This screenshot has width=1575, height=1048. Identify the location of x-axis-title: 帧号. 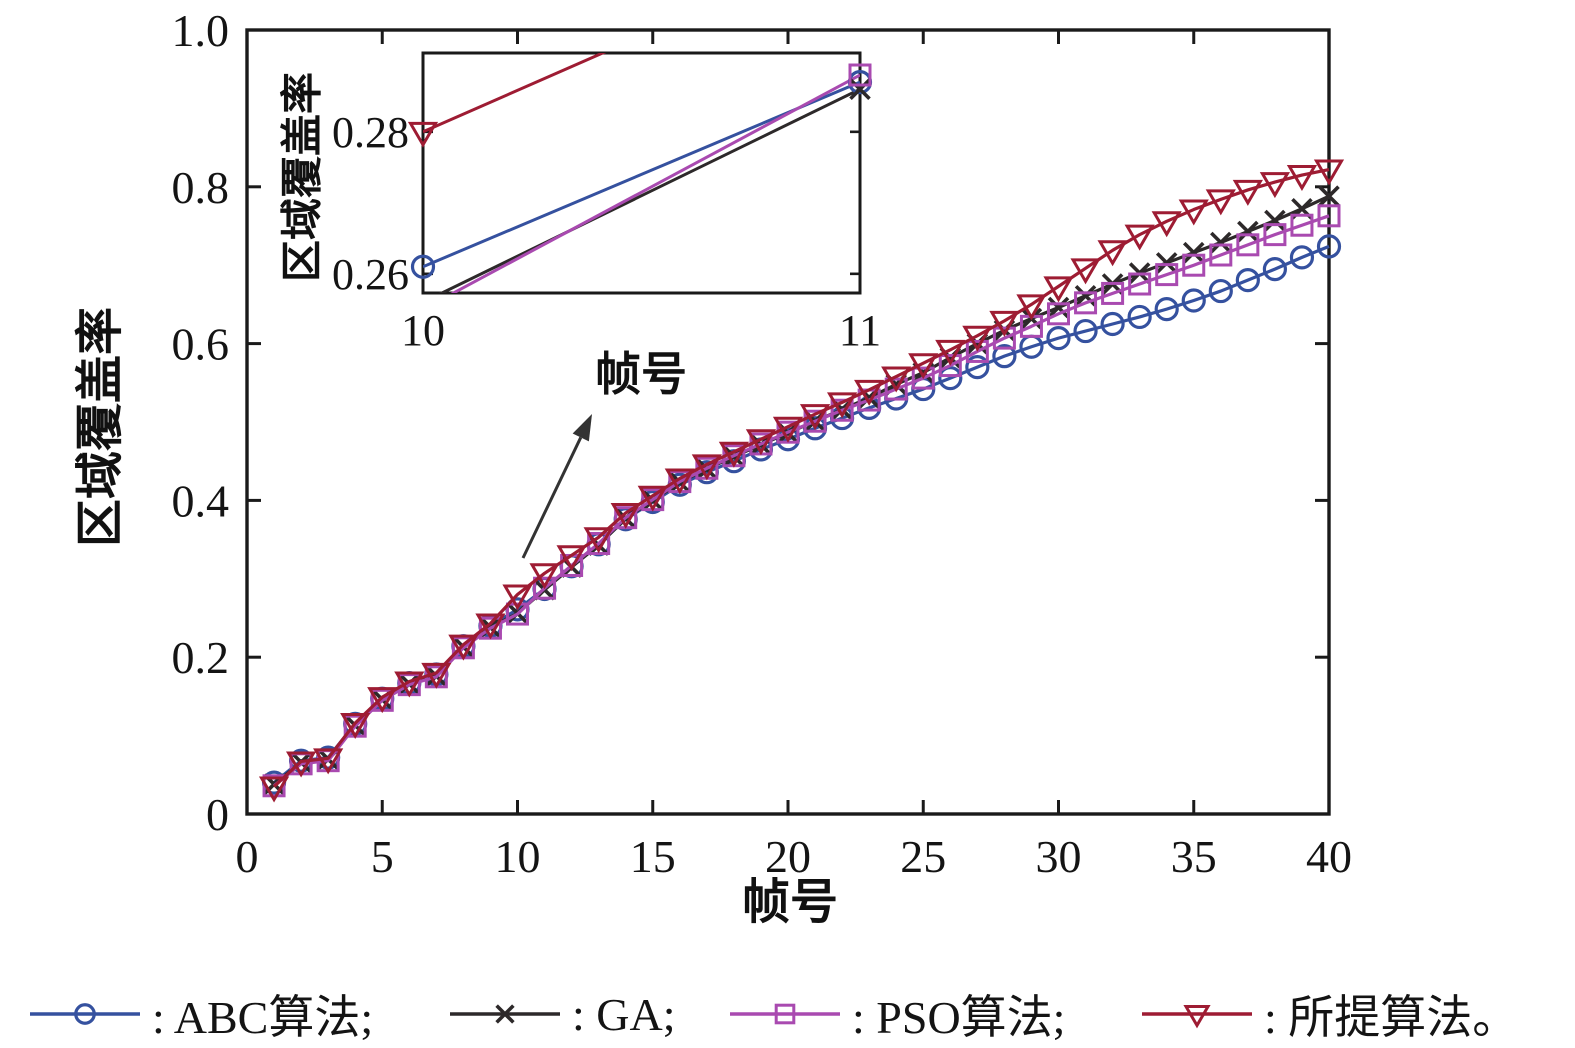
(790, 902).